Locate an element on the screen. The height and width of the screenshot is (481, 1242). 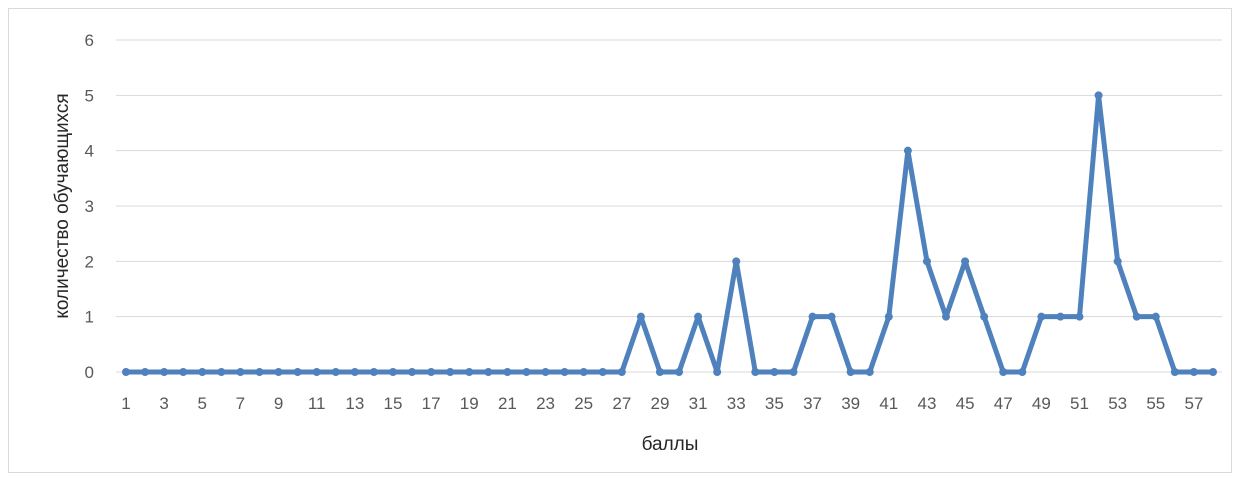
x-tick-label: 7 is located at coordinates (240, 403).